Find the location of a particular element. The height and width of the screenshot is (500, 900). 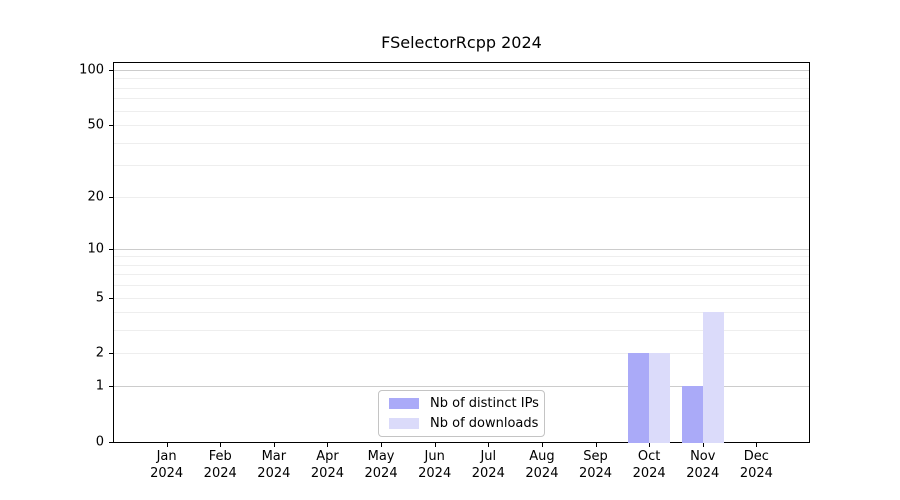

x-tick-month-jul: Jul is located at coordinates (488, 456).